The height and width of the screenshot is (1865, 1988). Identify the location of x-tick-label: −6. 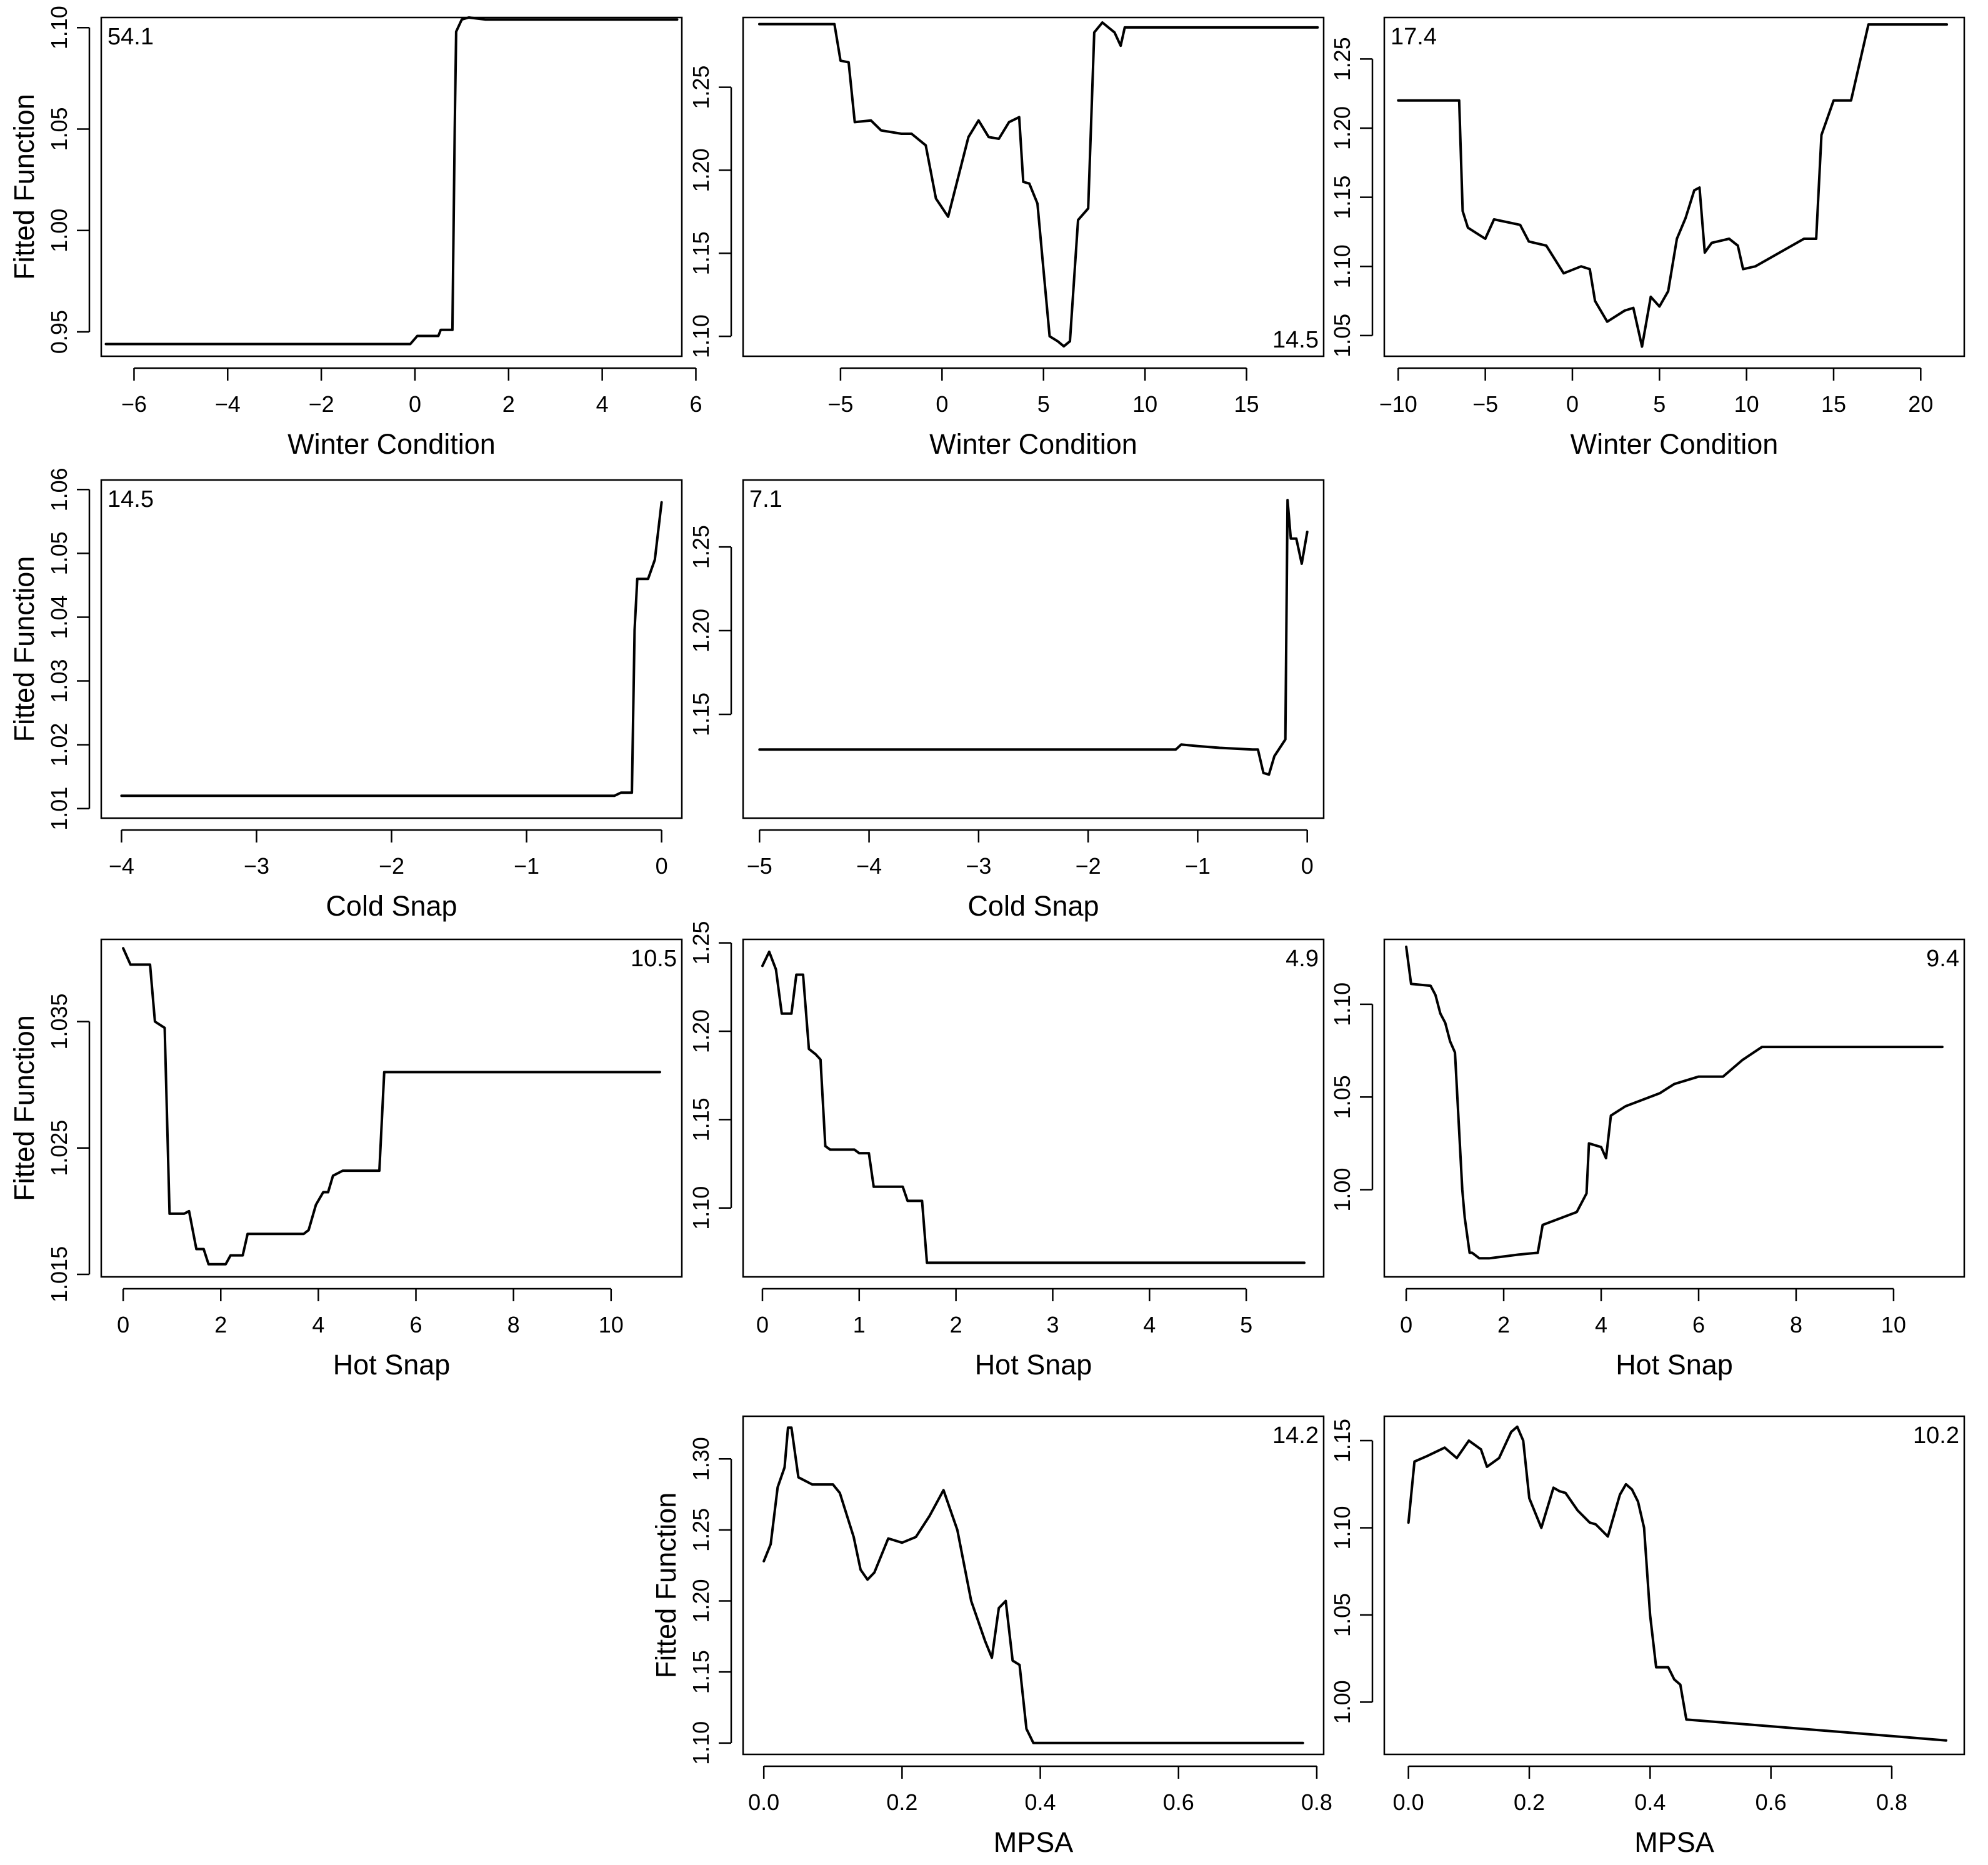
(134, 404).